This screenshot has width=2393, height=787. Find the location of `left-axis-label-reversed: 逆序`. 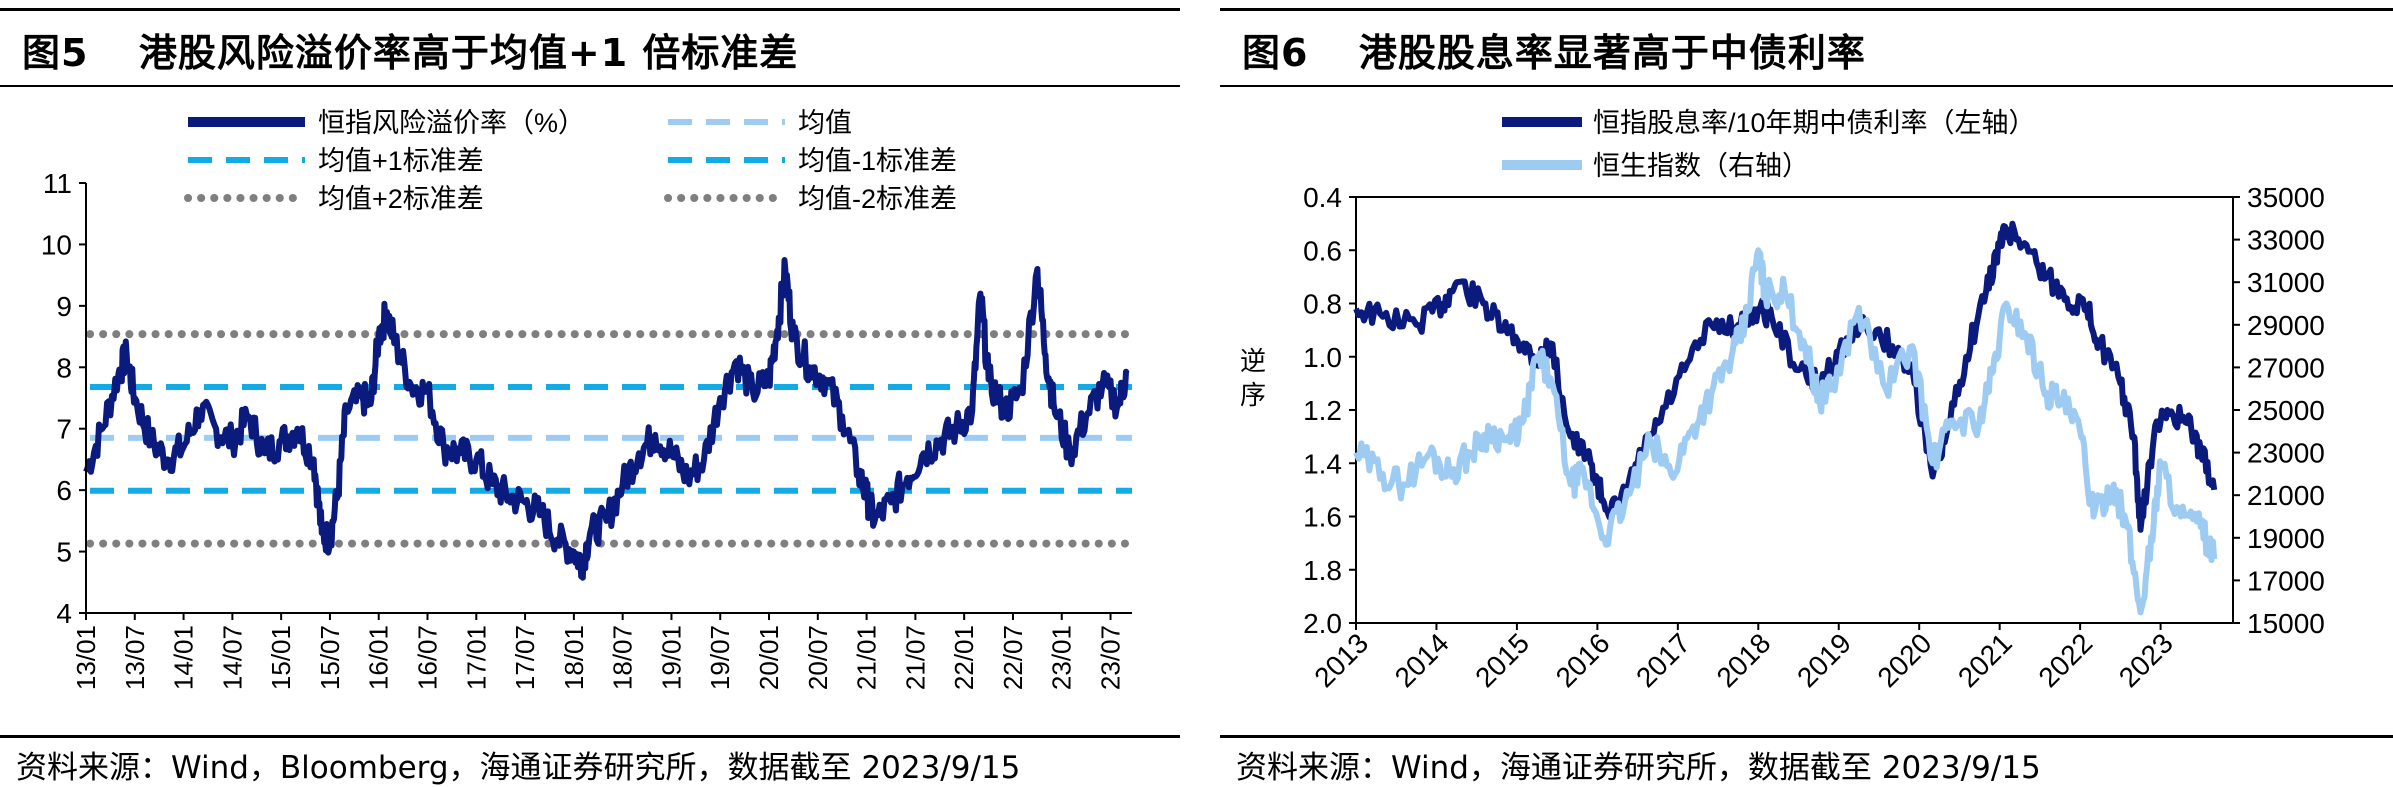

left-axis-label-reversed: 逆序 is located at coordinates (1253, 378).